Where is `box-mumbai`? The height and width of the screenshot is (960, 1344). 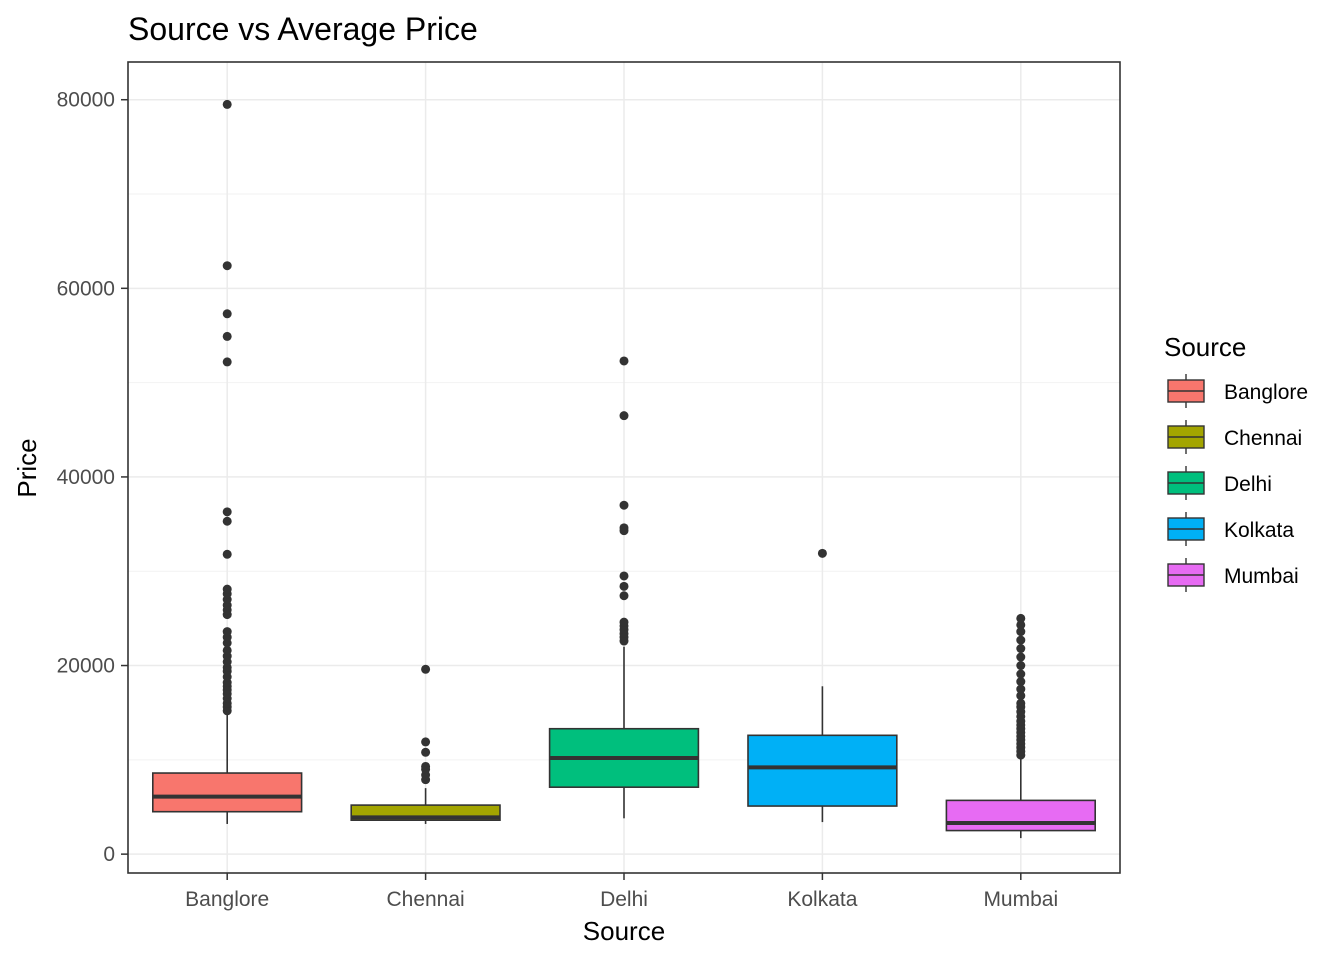
box-mumbai is located at coordinates (1021, 726).